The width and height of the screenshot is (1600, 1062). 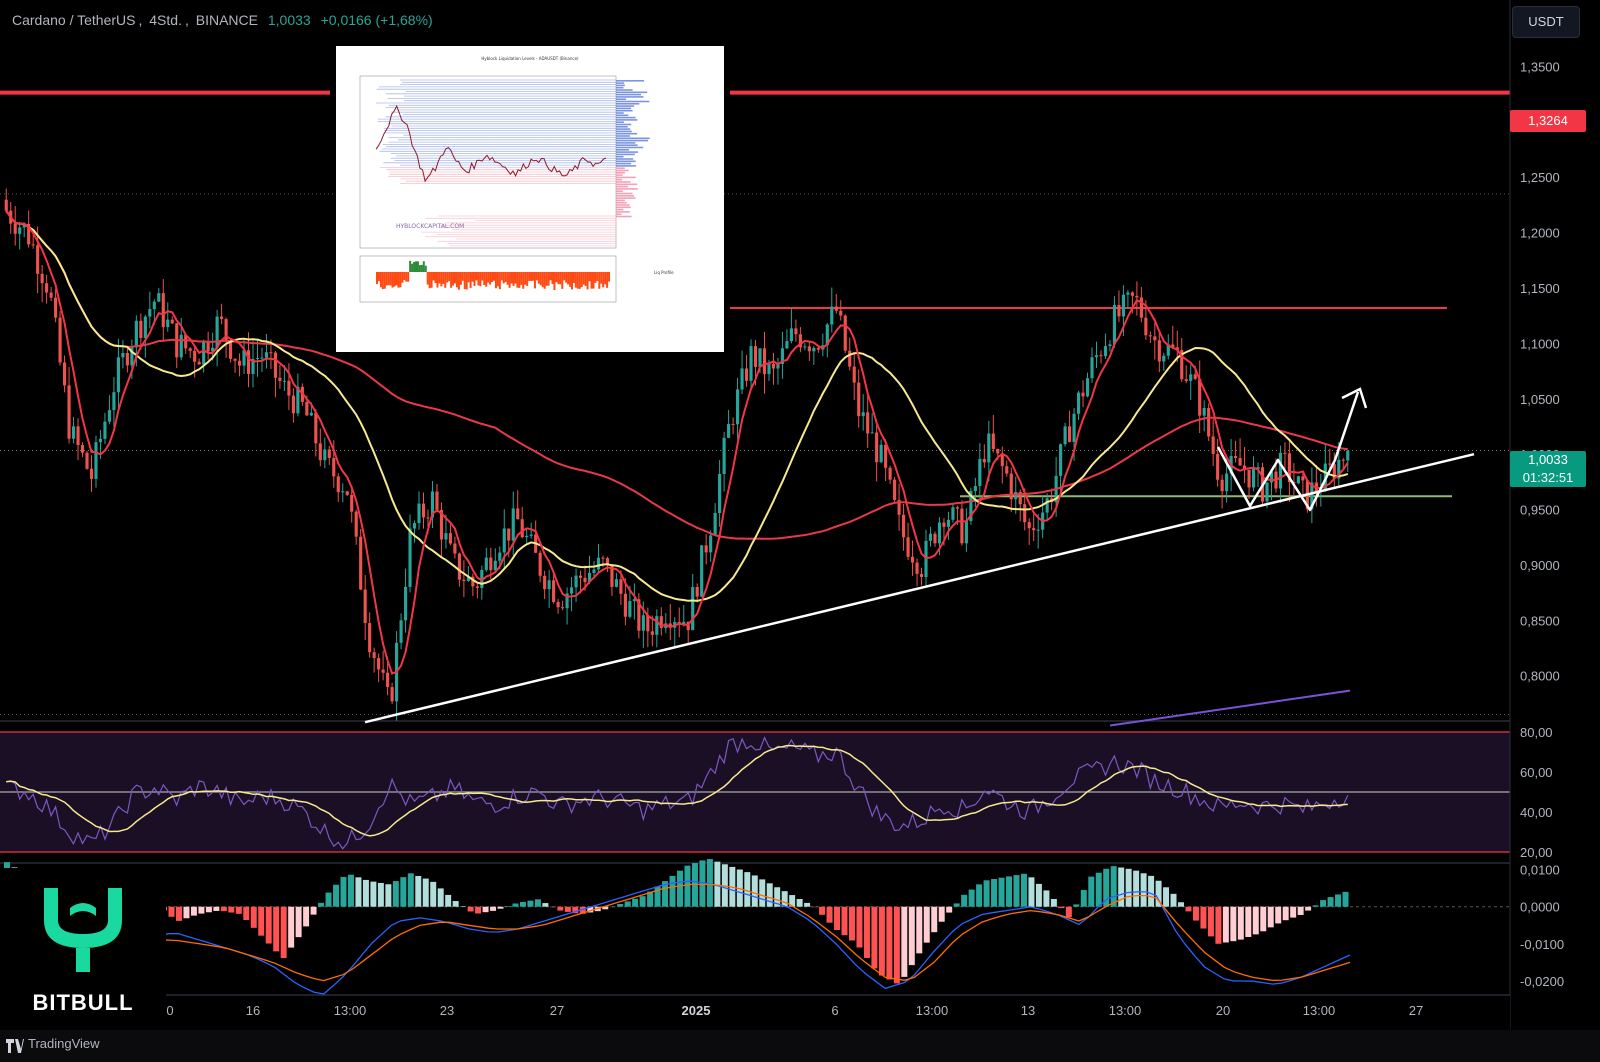 What do you see at coordinates (1540, 676) in the screenshot?
I see `price-tick-12: 0,8000` at bounding box center [1540, 676].